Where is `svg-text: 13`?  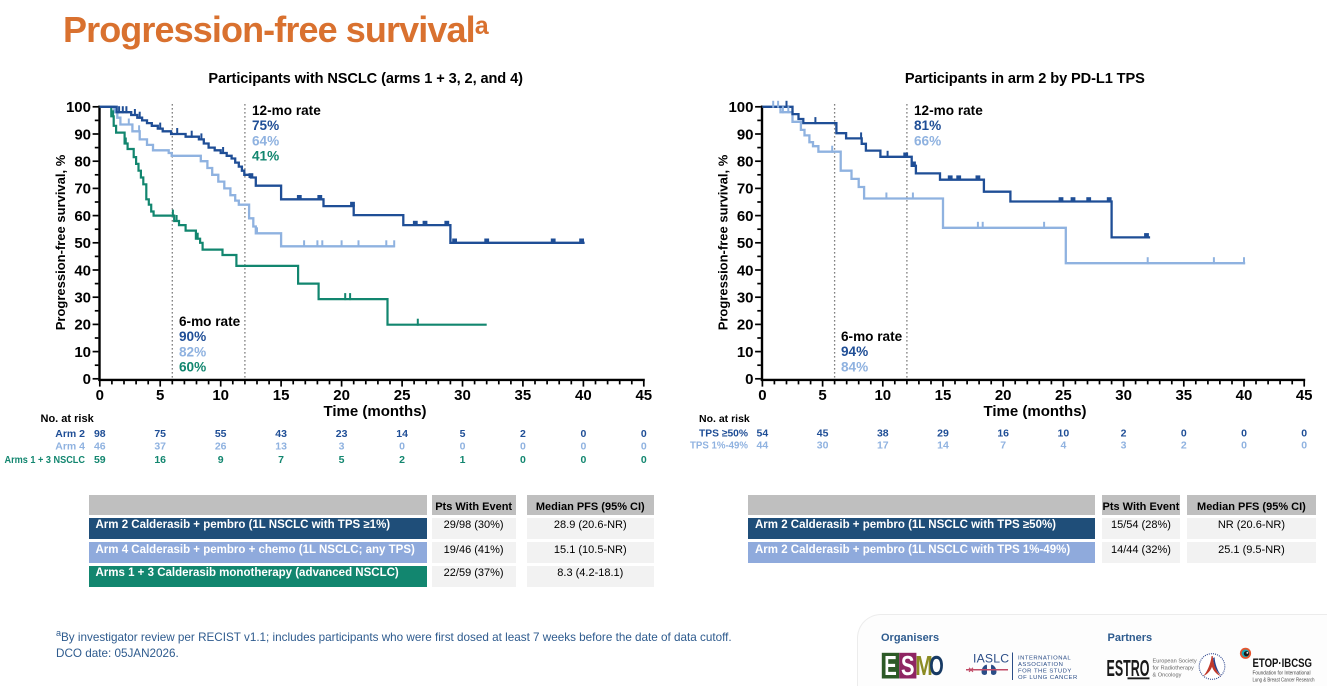
svg-text: 13 is located at coordinates (281, 447).